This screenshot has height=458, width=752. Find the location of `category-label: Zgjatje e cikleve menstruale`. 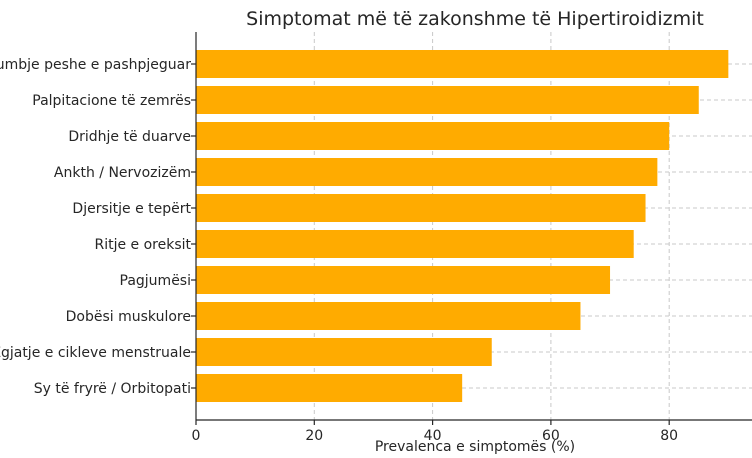

category-label: Zgjatje e cikleve menstruale is located at coordinates (95, 353).